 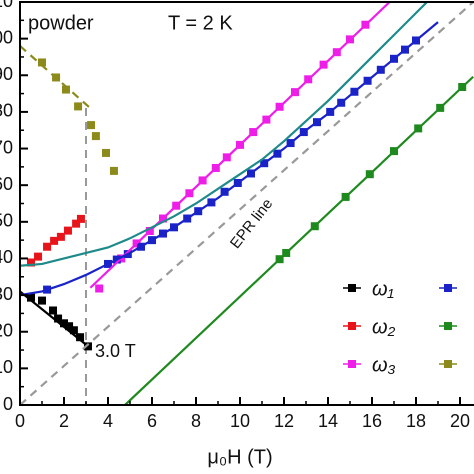 What do you see at coordinates (328, 421) in the screenshot?
I see `x-tick-label: 14` at bounding box center [328, 421].